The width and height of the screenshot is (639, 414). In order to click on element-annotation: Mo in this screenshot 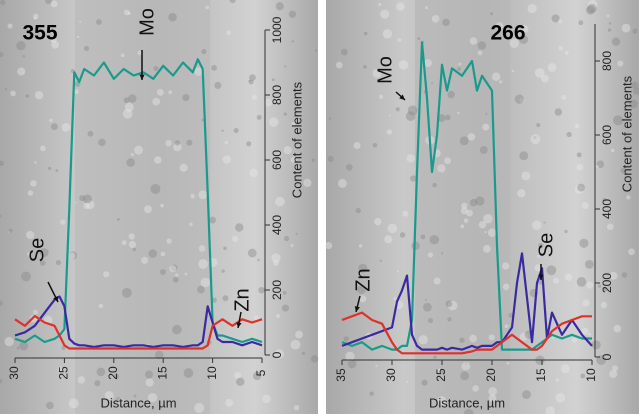, I will do `click(147, 22)`.